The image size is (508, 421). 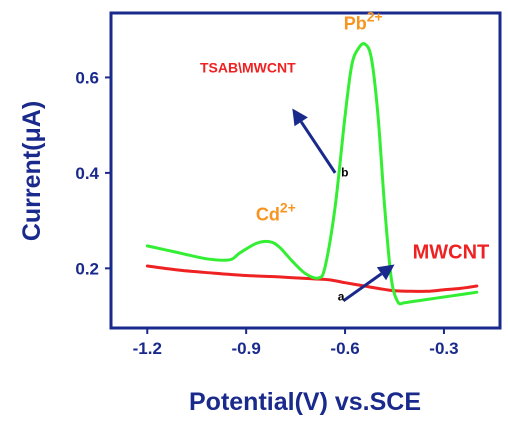 What do you see at coordinates (341, 296) in the screenshot?
I see `curve-letter-a: a` at bounding box center [341, 296].